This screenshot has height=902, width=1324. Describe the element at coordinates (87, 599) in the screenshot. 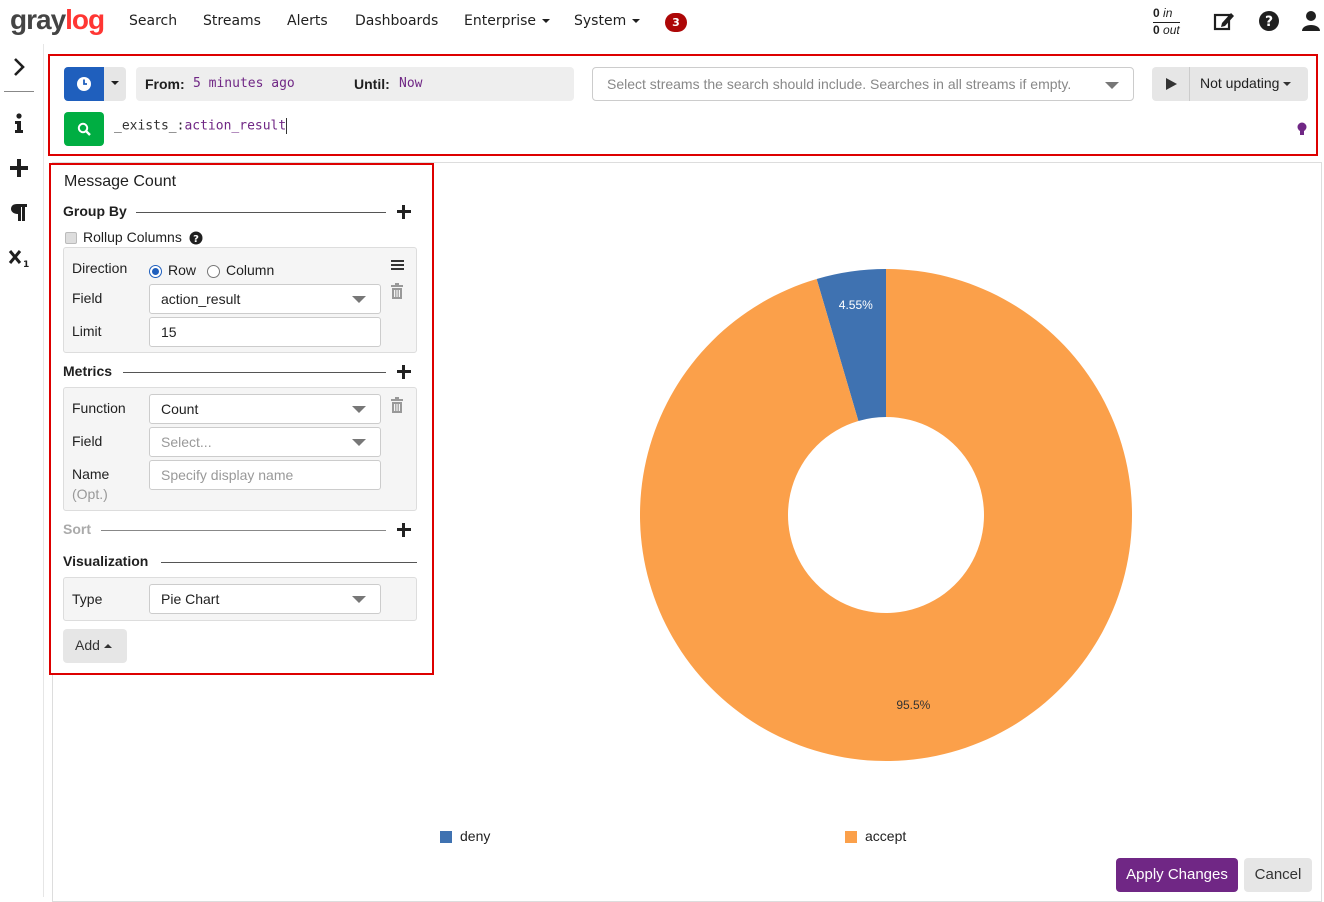

I see `type-label: Type` at that location.